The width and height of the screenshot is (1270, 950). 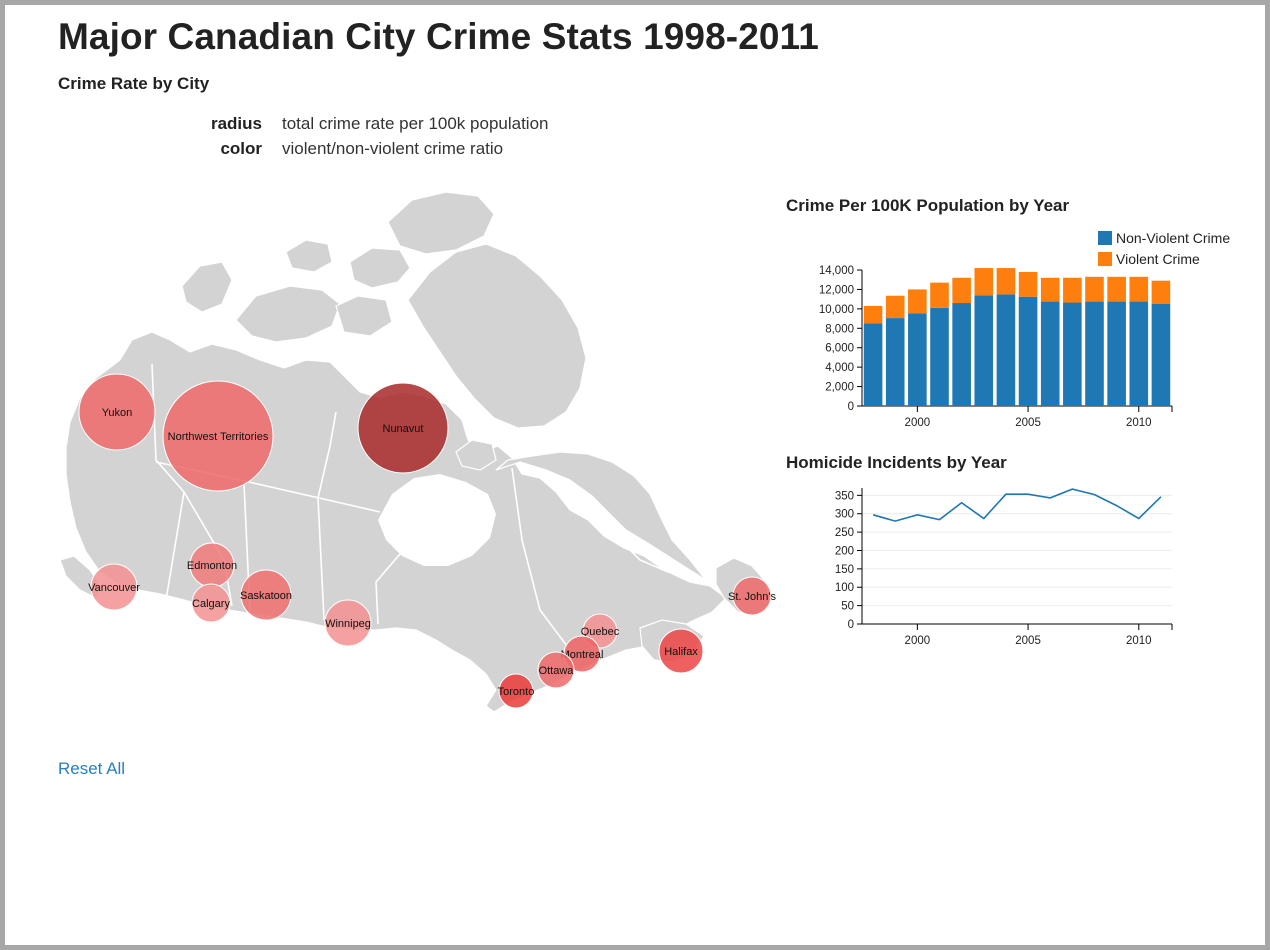 I want to click on city-label: Vancouver, so click(x=114, y=588).